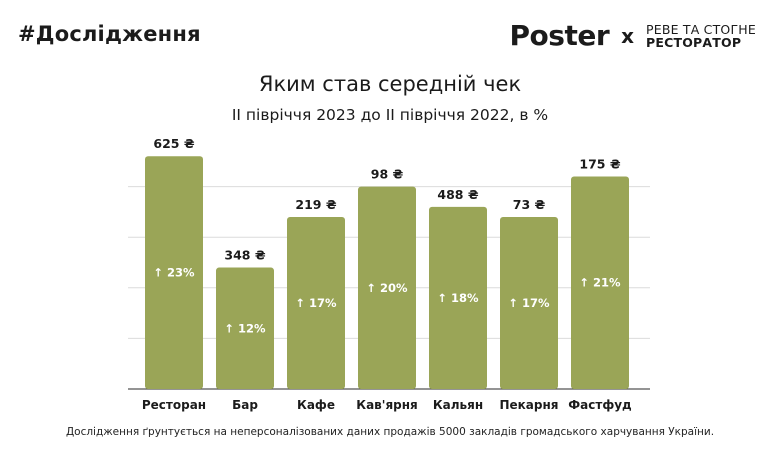 This screenshot has height=461, width=780. I want to click on brand-logos: Poster x РЕВЕ ТА СТОГНЕ РЕСТОРАТОР, so click(633, 36).